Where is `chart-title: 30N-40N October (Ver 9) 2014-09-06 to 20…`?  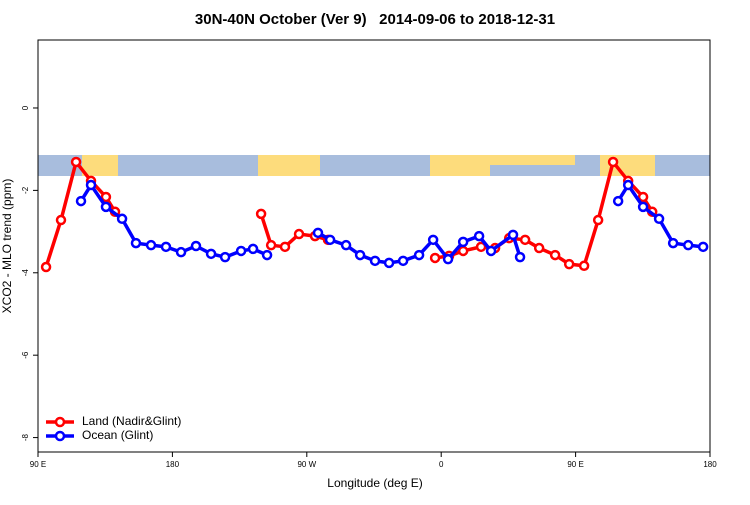 chart-title: 30N-40N October (Ver 9) 2014-09-06 to 20… is located at coordinates (375, 19).